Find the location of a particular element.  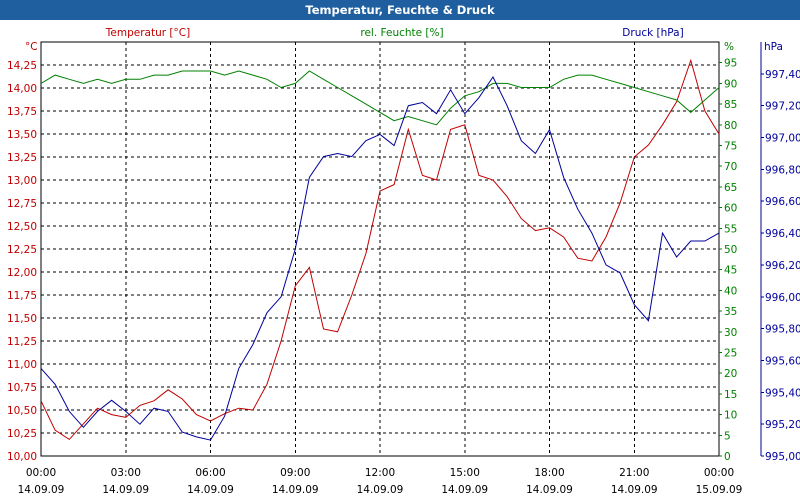

humidity-tick-label: 65 is located at coordinates (730, 188).